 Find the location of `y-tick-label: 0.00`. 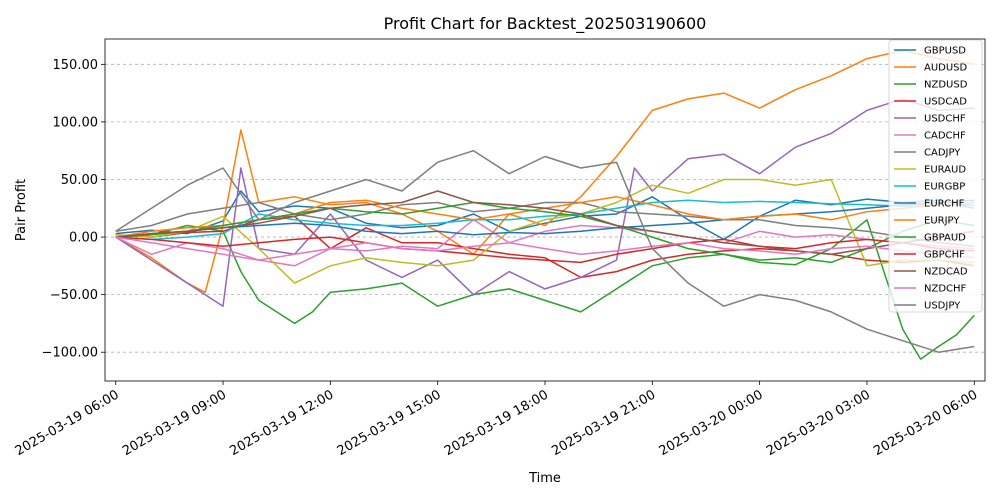

y-tick-label: 0.00 is located at coordinates (83, 238).